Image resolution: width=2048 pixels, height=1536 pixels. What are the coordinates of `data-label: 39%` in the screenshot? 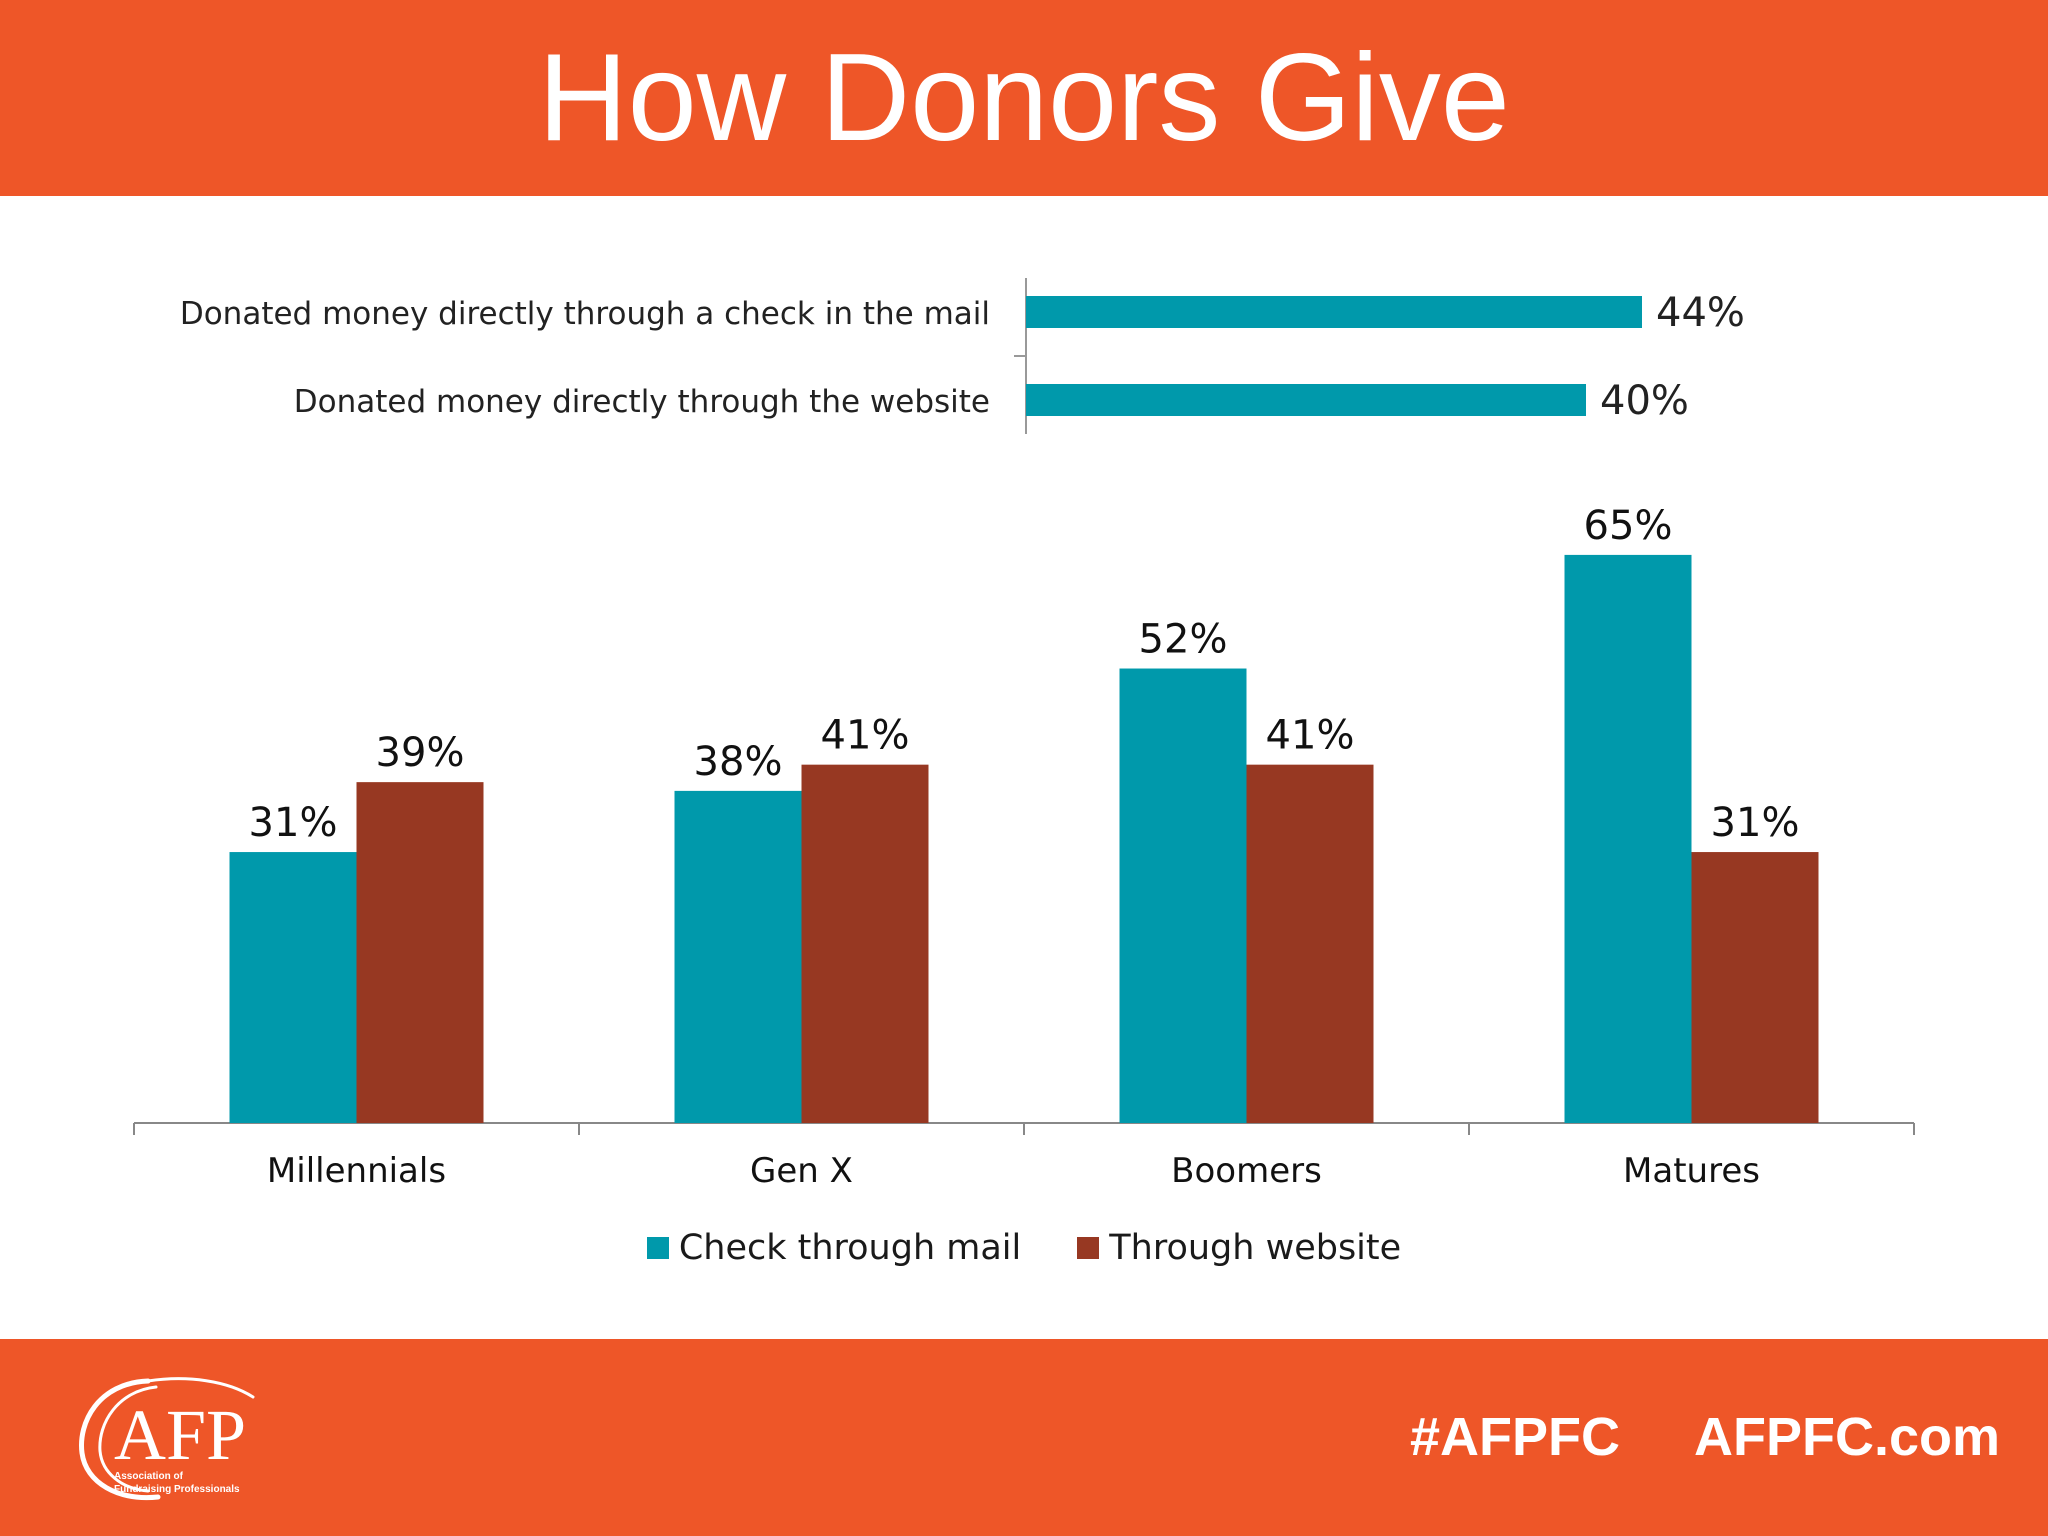 It's located at (420, 753).